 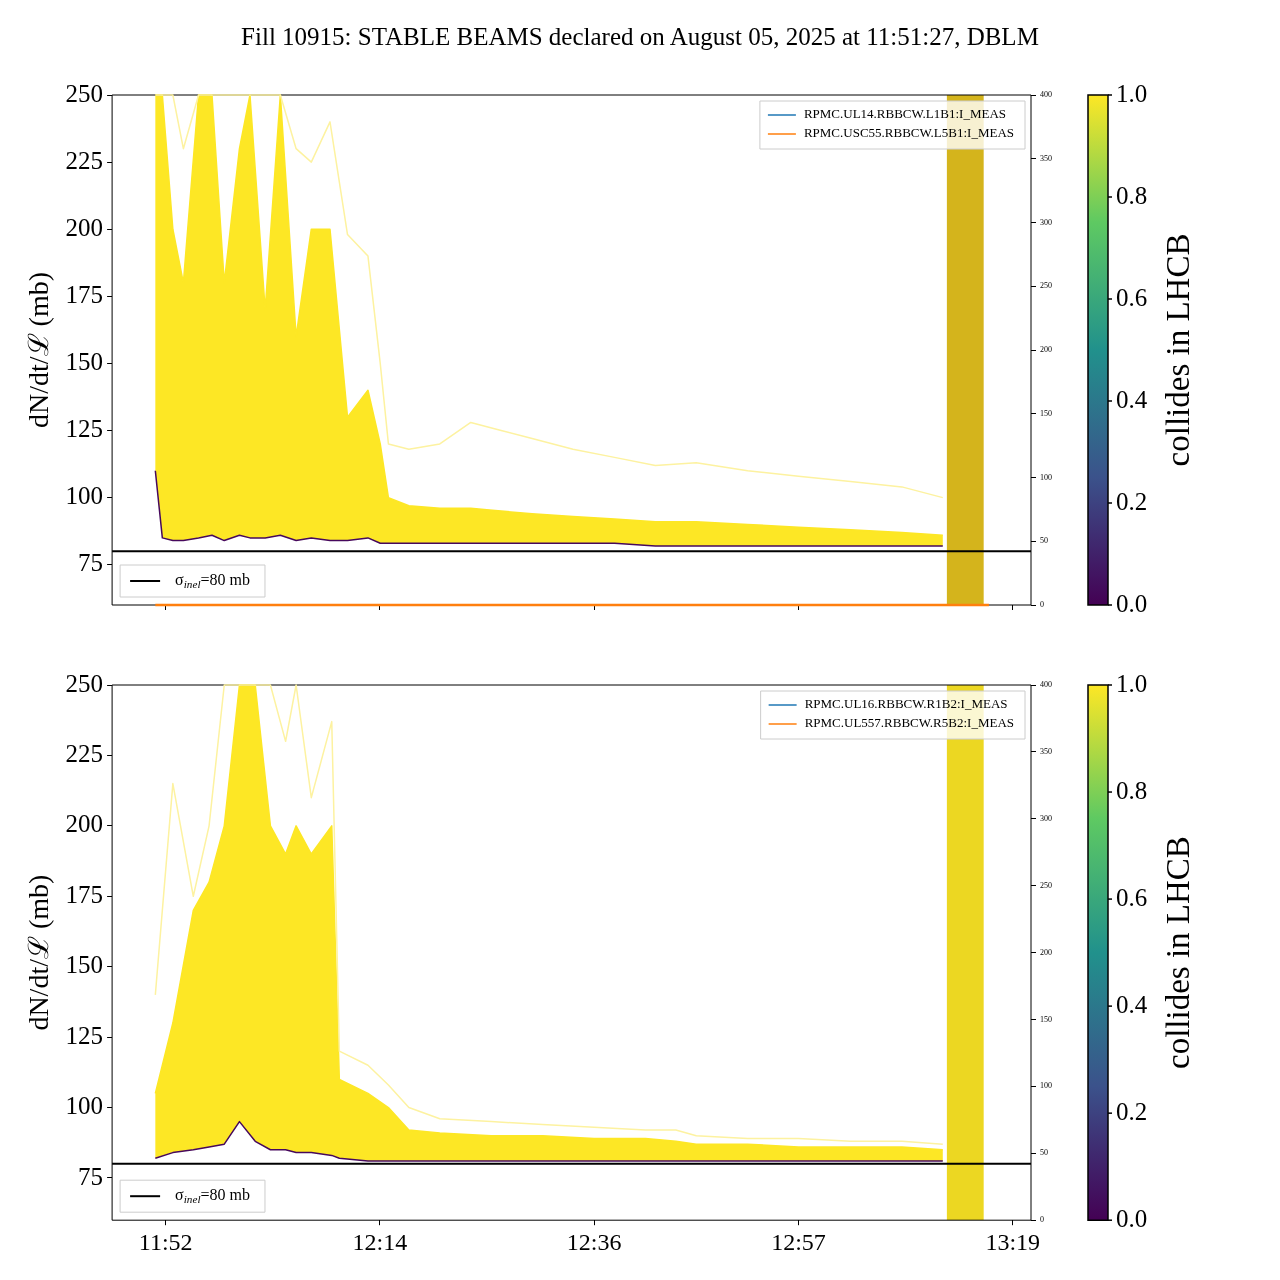 What do you see at coordinates (640, 37) in the screenshot?
I see `chart-title: Fill 10915: STABLE BEAMS declared on August 05, 2025 at 11:51:27, DBLM` at bounding box center [640, 37].